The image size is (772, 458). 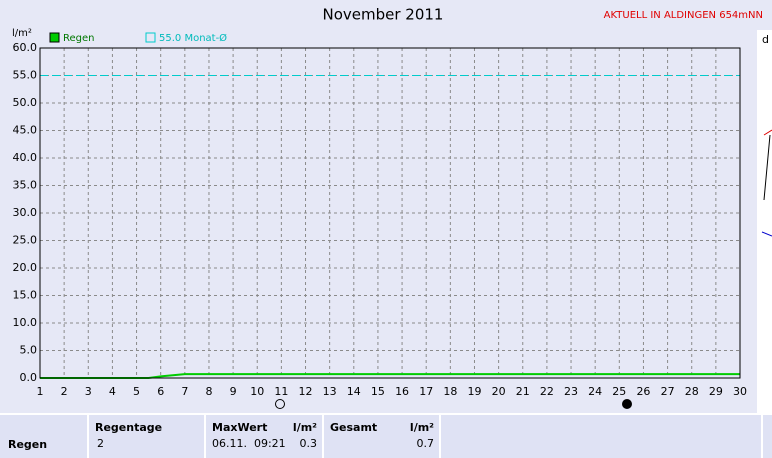 I want to click on x-tick-label: 13, so click(x=330, y=391).